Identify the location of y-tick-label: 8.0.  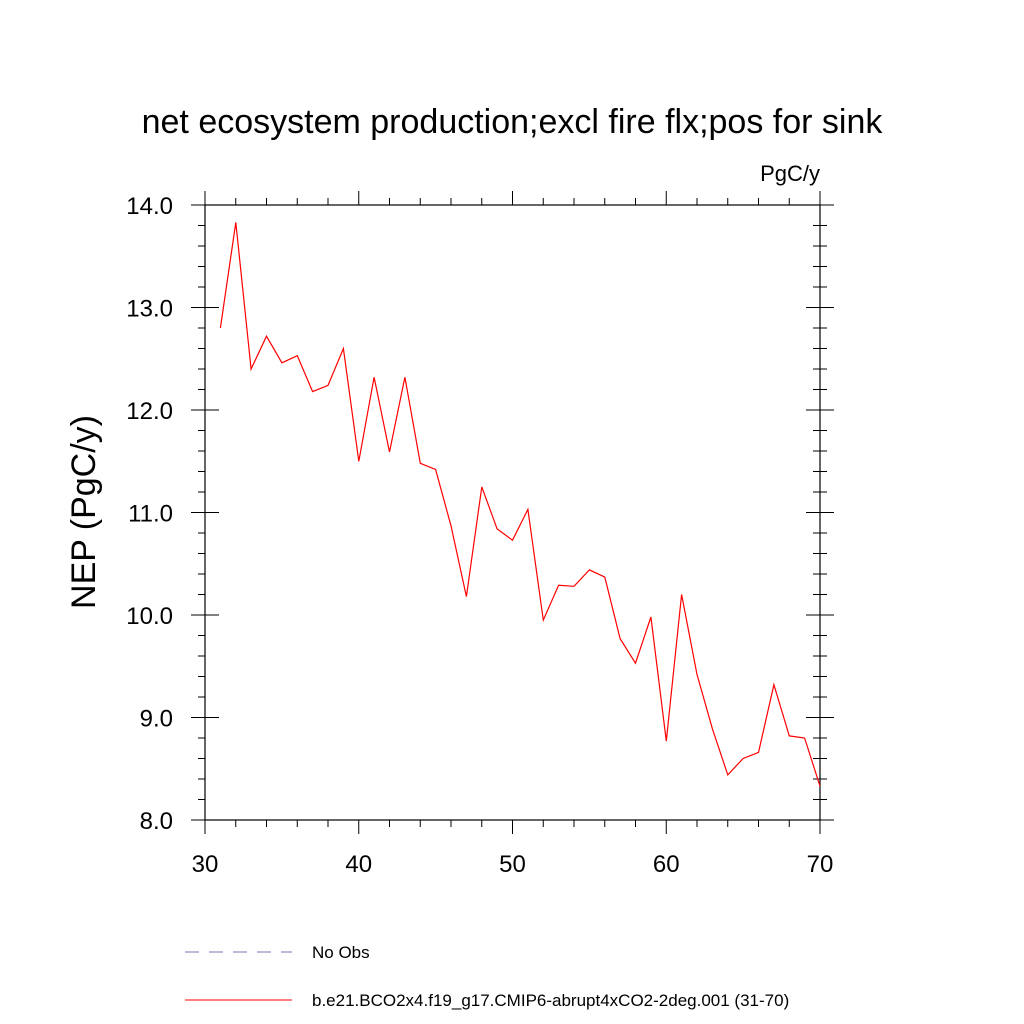
(156, 821).